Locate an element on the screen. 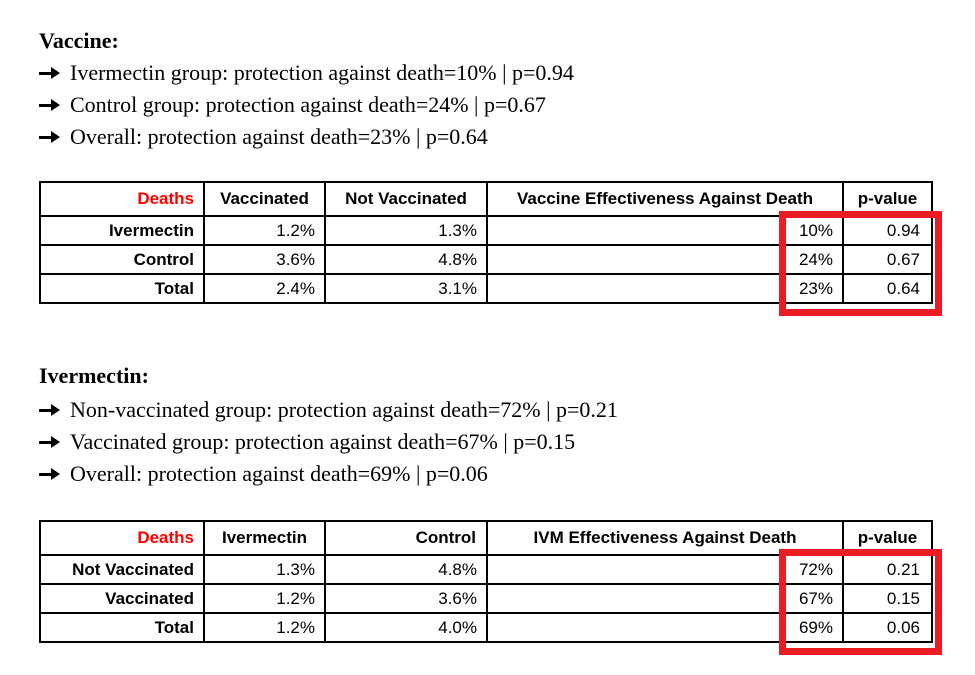 Image resolution: width=975 pixels, height=675 pixels. section-heading-ivermectin: Ivermectin: is located at coordinates (94, 375).